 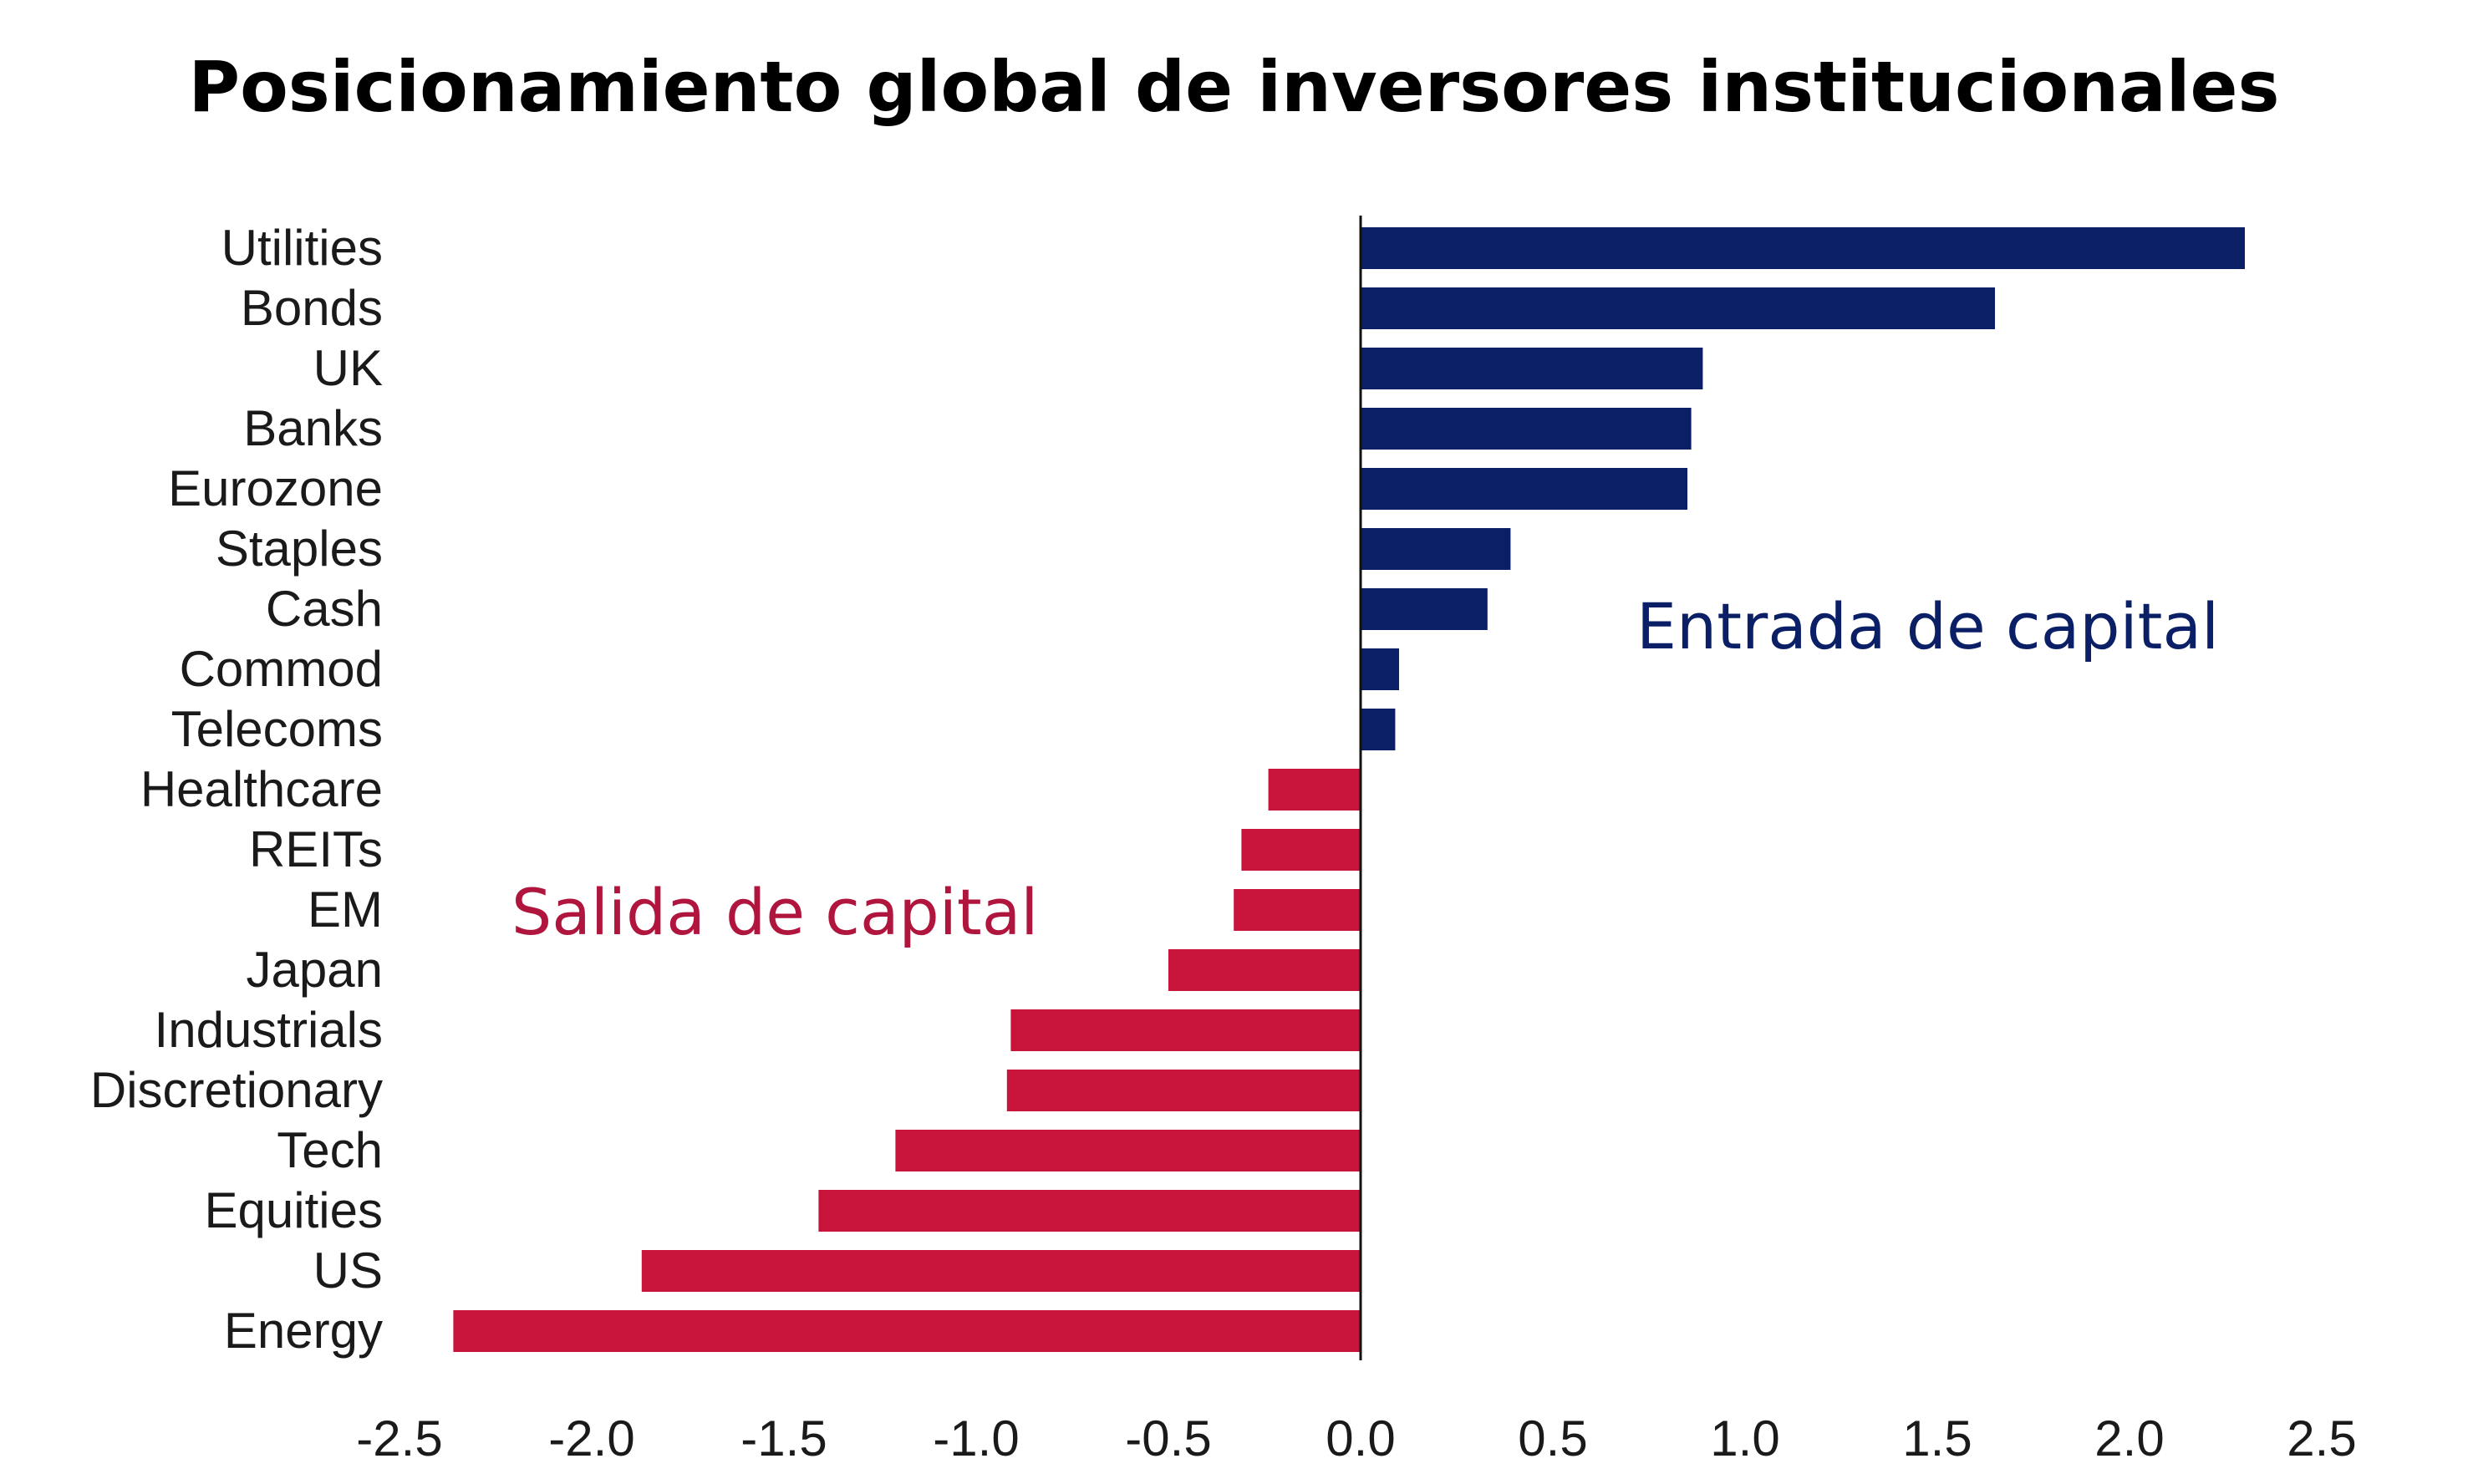 I want to click on bar-reits, so click(x=1301, y=850).